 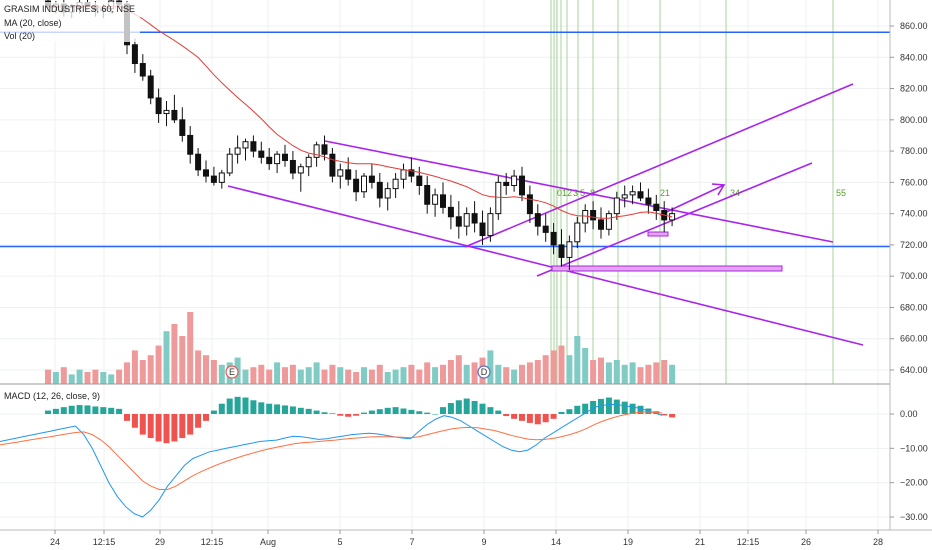 What do you see at coordinates (914, 182) in the screenshot?
I see `price-tick-label: 760.00` at bounding box center [914, 182].